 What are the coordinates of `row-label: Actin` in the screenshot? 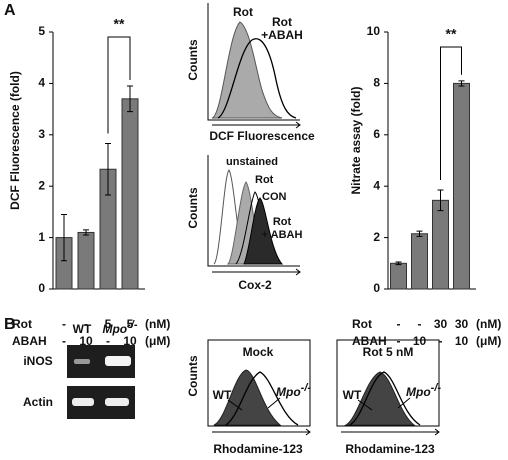 It's located at (38, 402).